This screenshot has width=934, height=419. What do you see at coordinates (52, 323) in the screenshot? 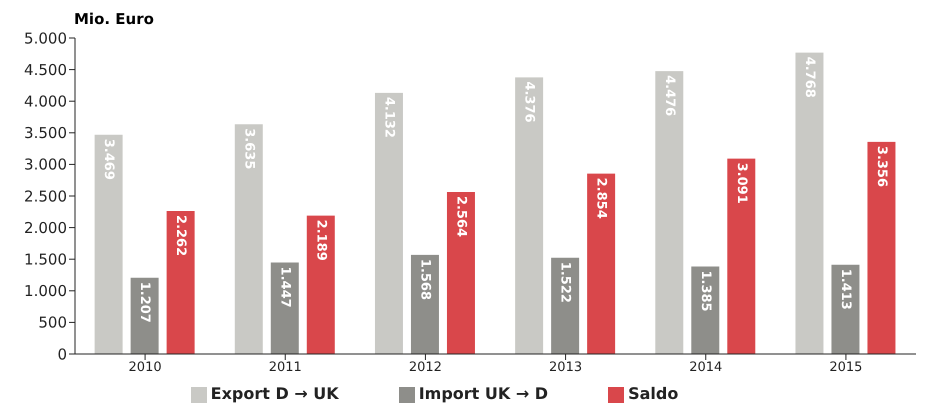
I see `y-tick-label: 500` at bounding box center [52, 323].